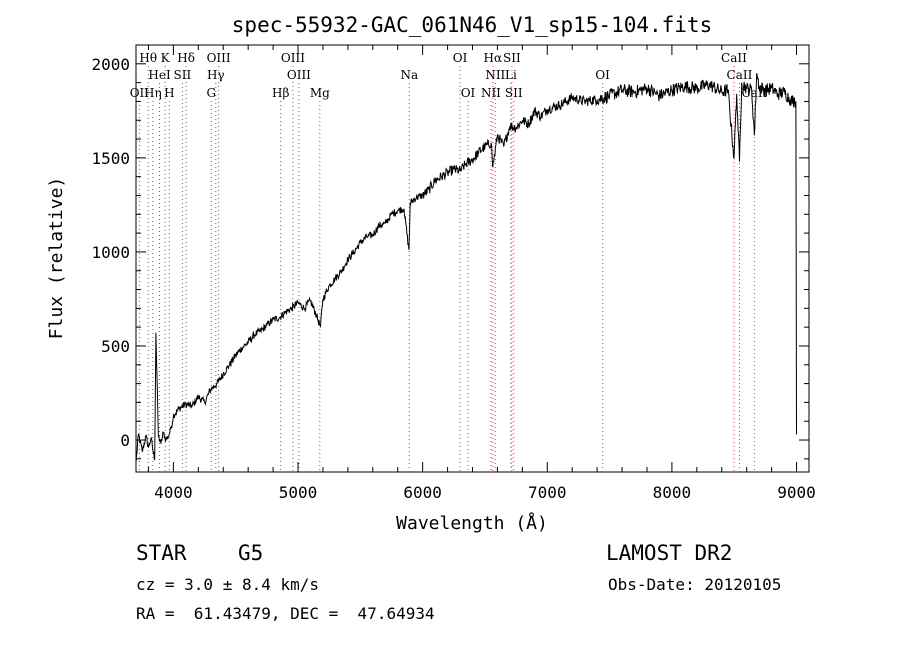  Describe the element at coordinates (796, 492) in the screenshot. I see `x-tick-label: 9000` at that location.